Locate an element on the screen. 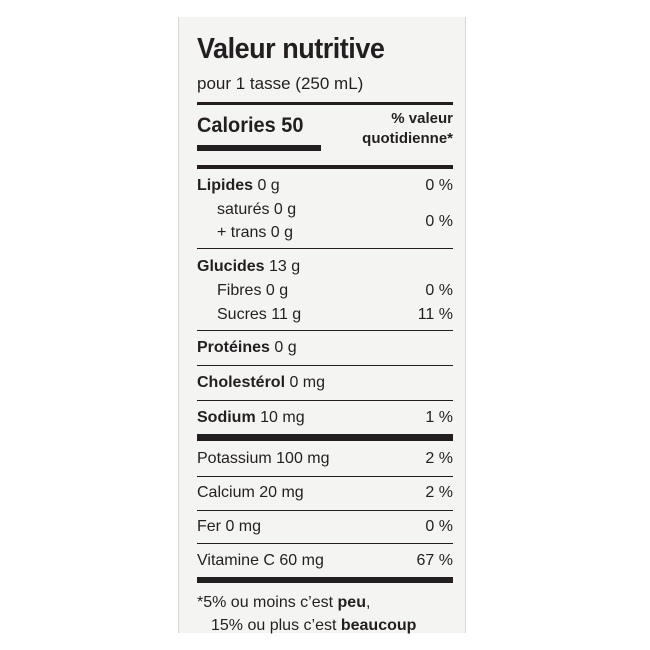 This screenshot has width=650, height=650. nutrient-name: Sodium is located at coordinates (226, 417).